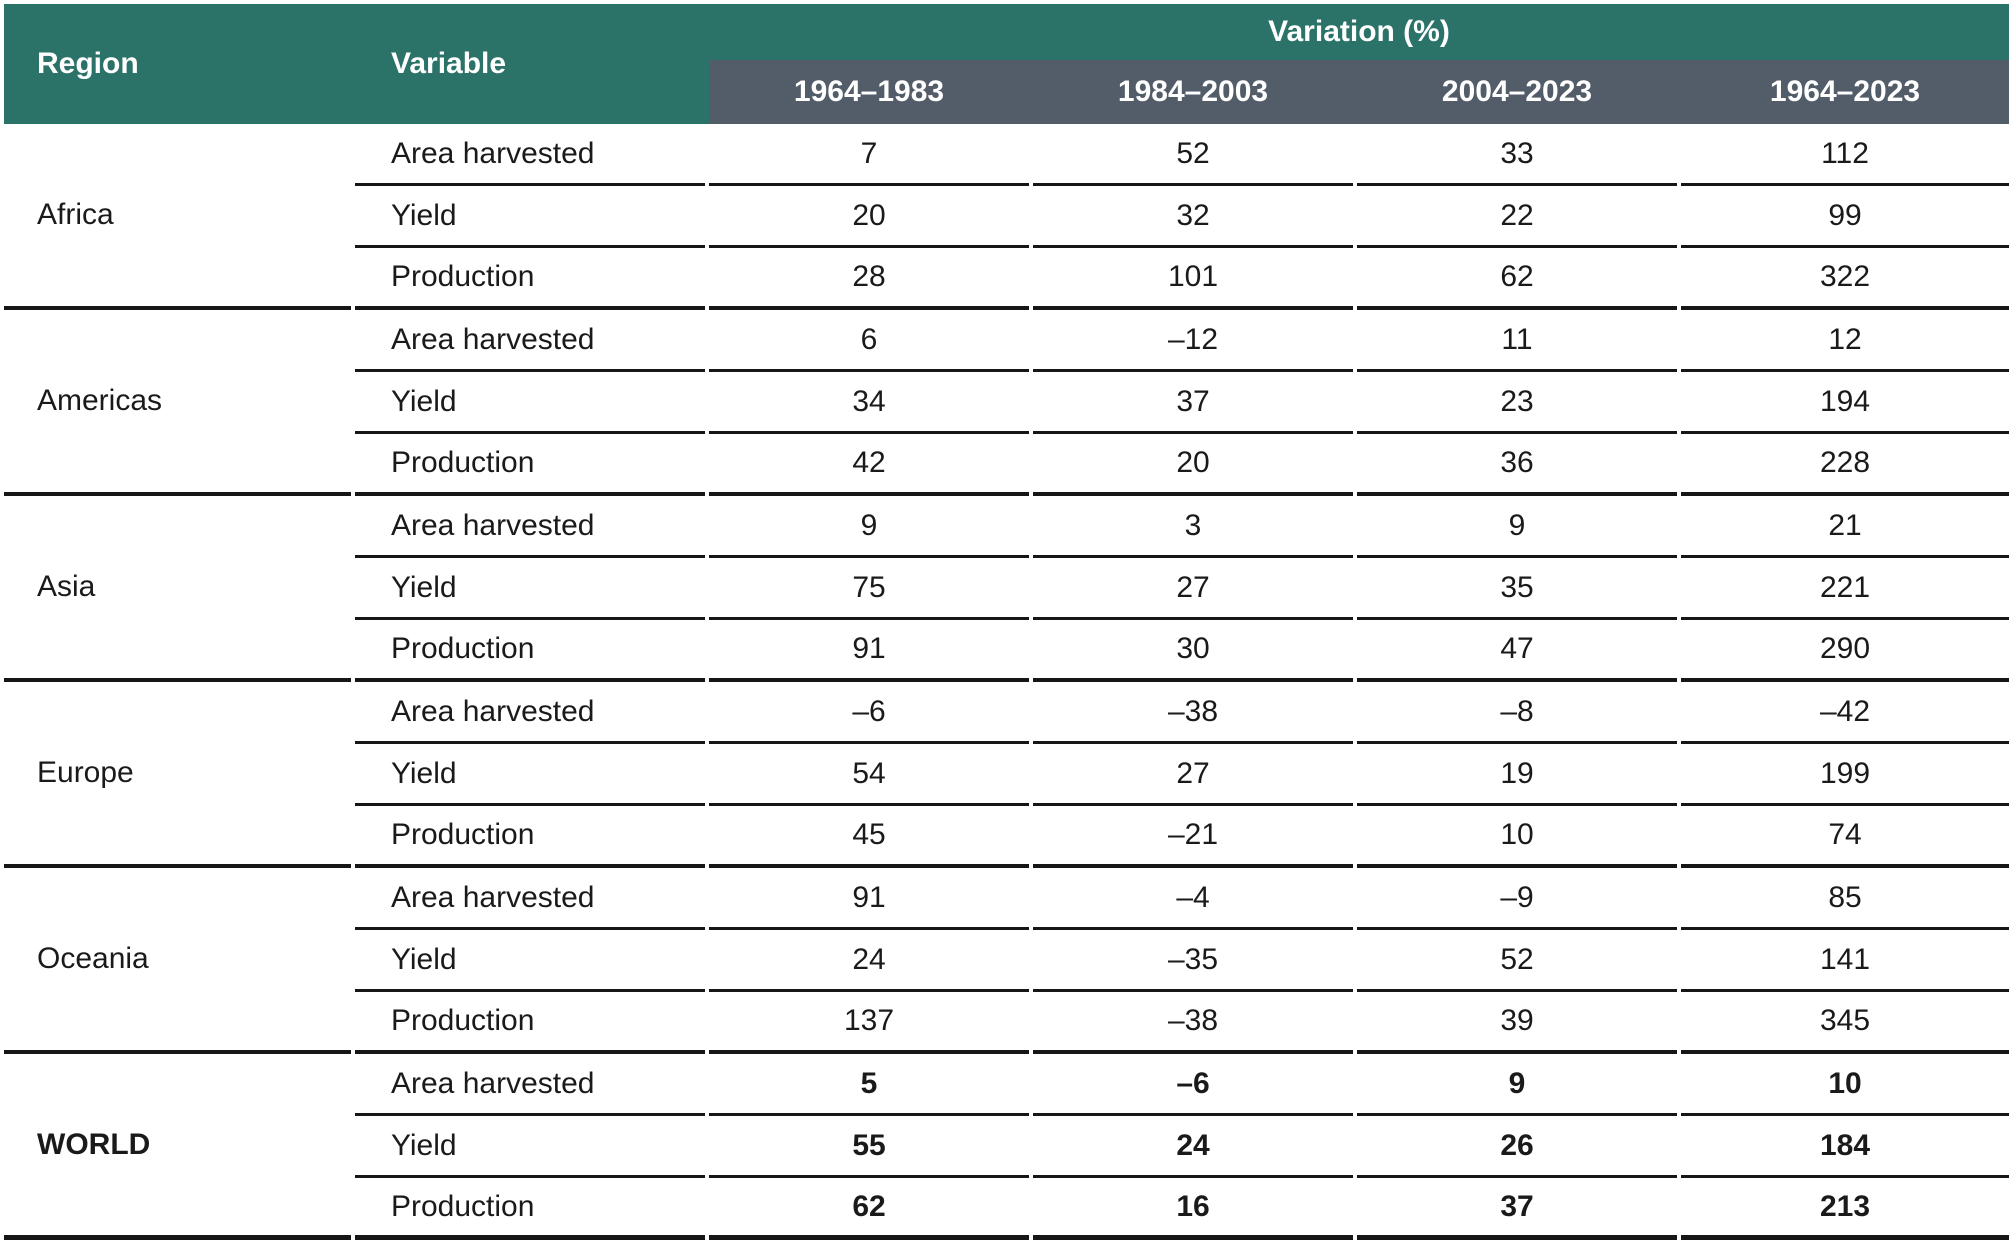  Describe the element at coordinates (869, 961) in the screenshot. I see `value-cell: 24` at that location.